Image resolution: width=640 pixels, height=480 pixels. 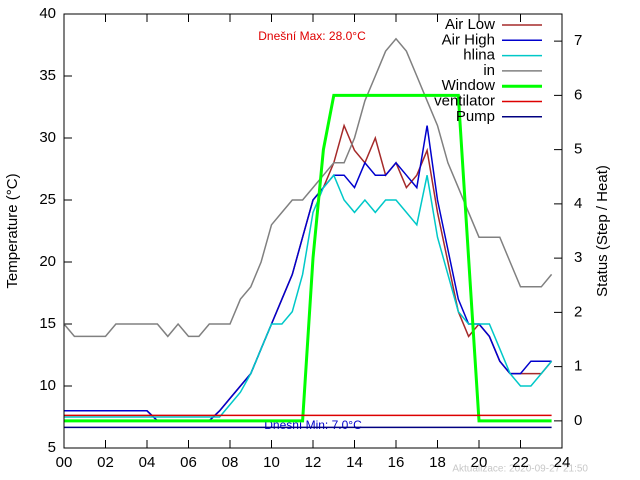 I want to click on y2-tick-label: 3, so click(x=578, y=257).